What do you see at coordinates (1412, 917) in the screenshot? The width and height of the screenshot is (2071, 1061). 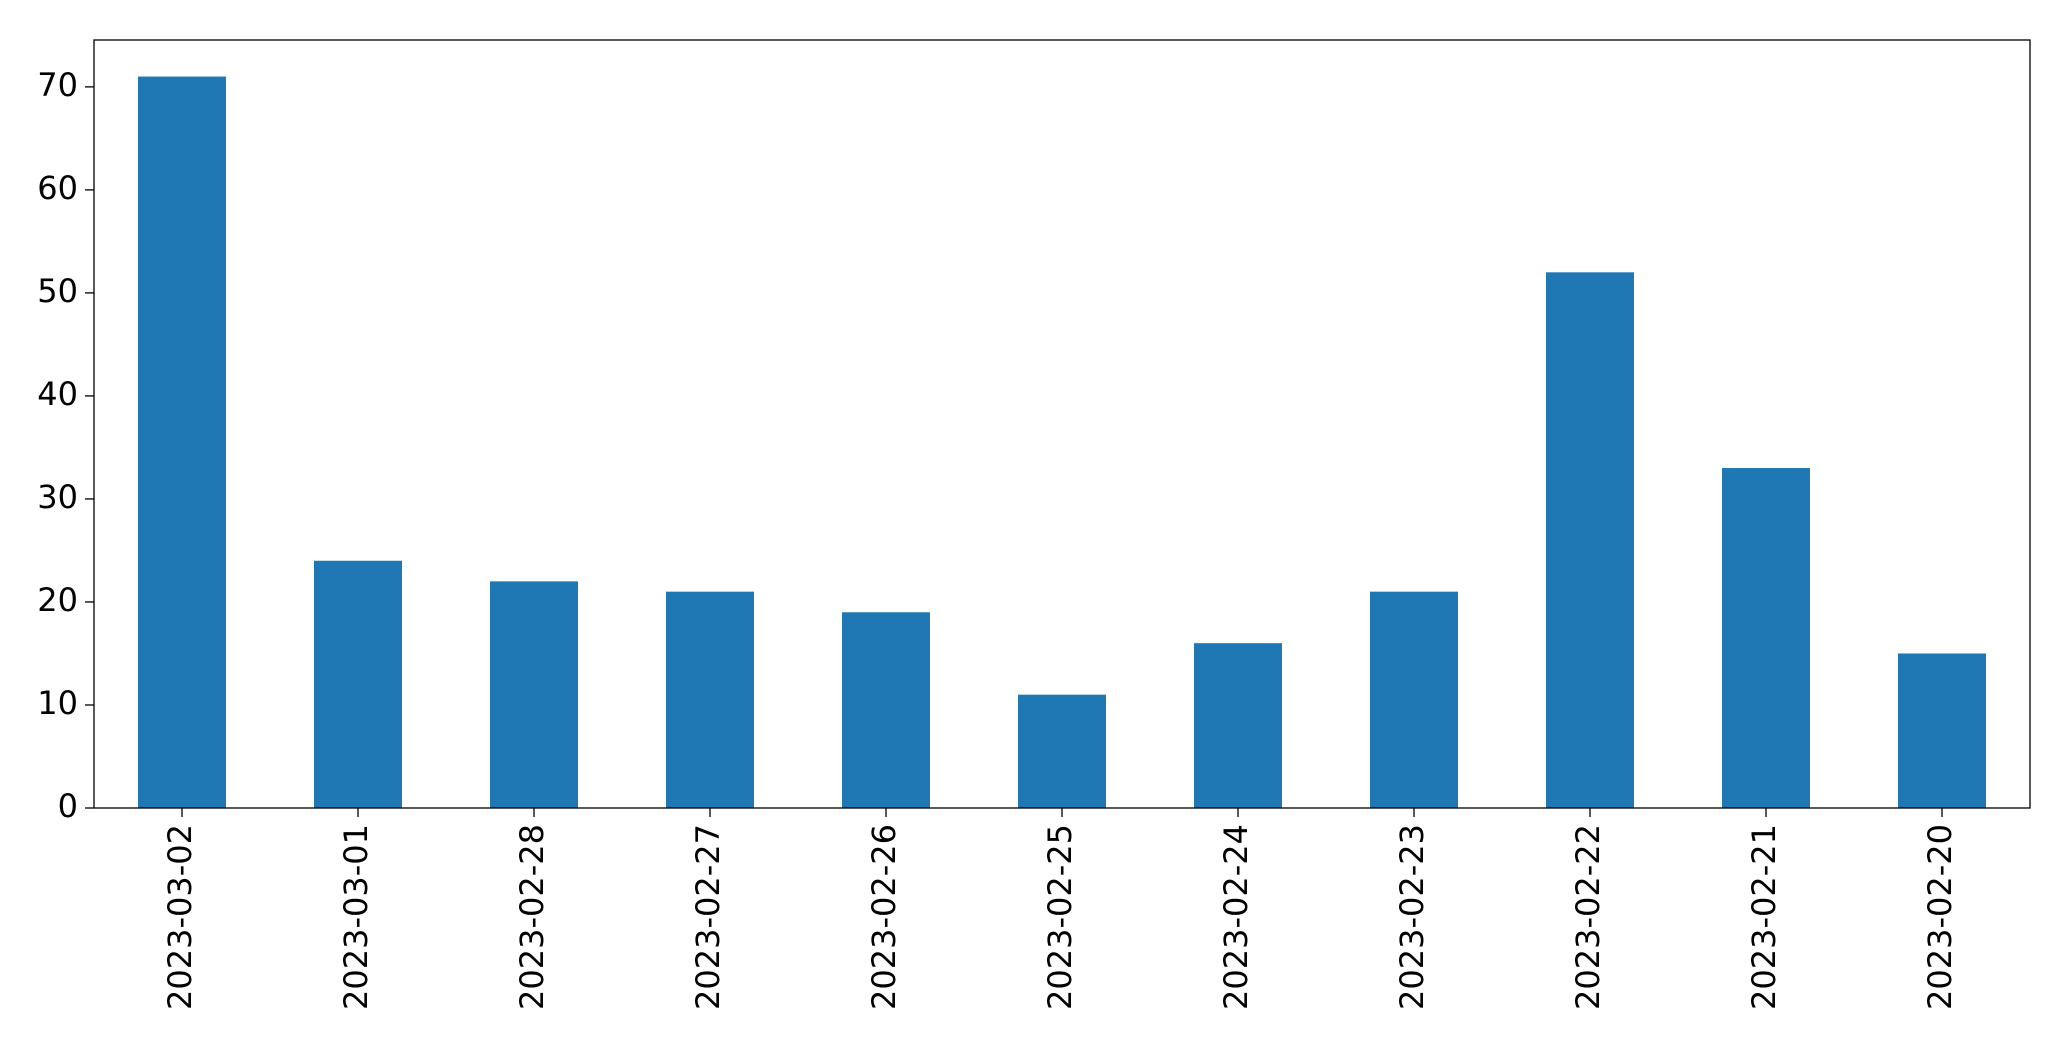 I see `x-tick-label: 2023-02-23` at bounding box center [1412, 917].